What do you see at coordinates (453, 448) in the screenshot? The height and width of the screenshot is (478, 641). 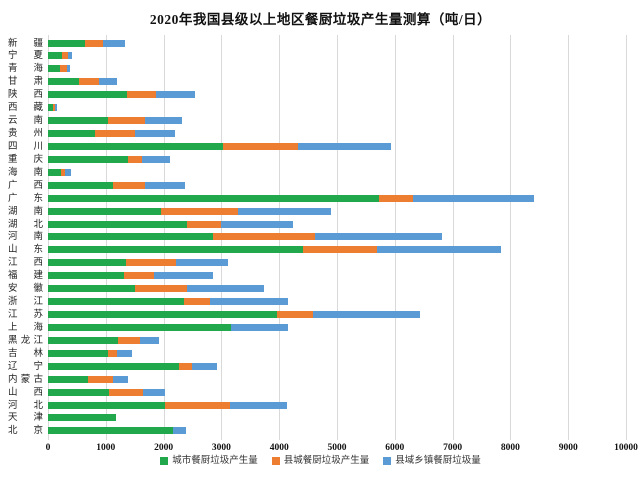 I see `x-tick-label: 7000` at bounding box center [453, 448].